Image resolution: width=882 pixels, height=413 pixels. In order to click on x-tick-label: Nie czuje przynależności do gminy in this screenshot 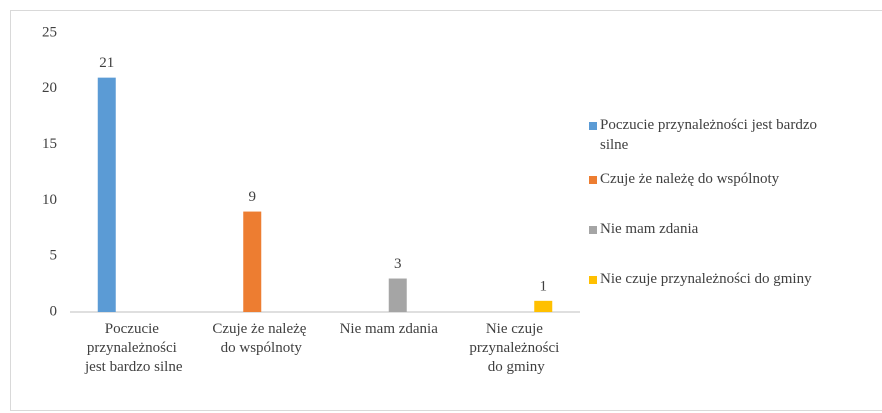, I will do `click(516, 348)`.